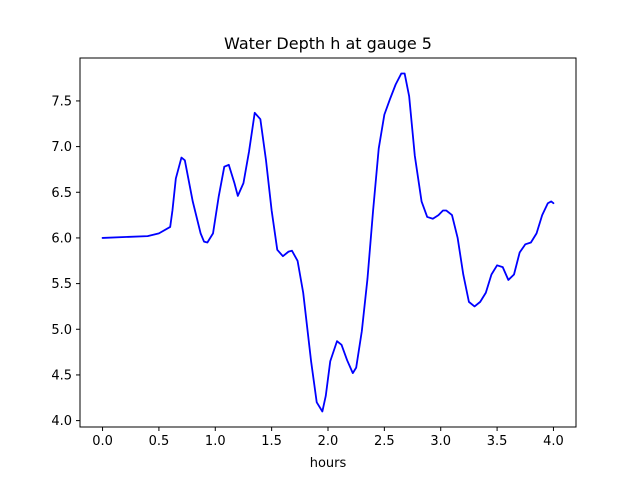  I want to click on x-tick-label: 0.0, so click(102, 441).